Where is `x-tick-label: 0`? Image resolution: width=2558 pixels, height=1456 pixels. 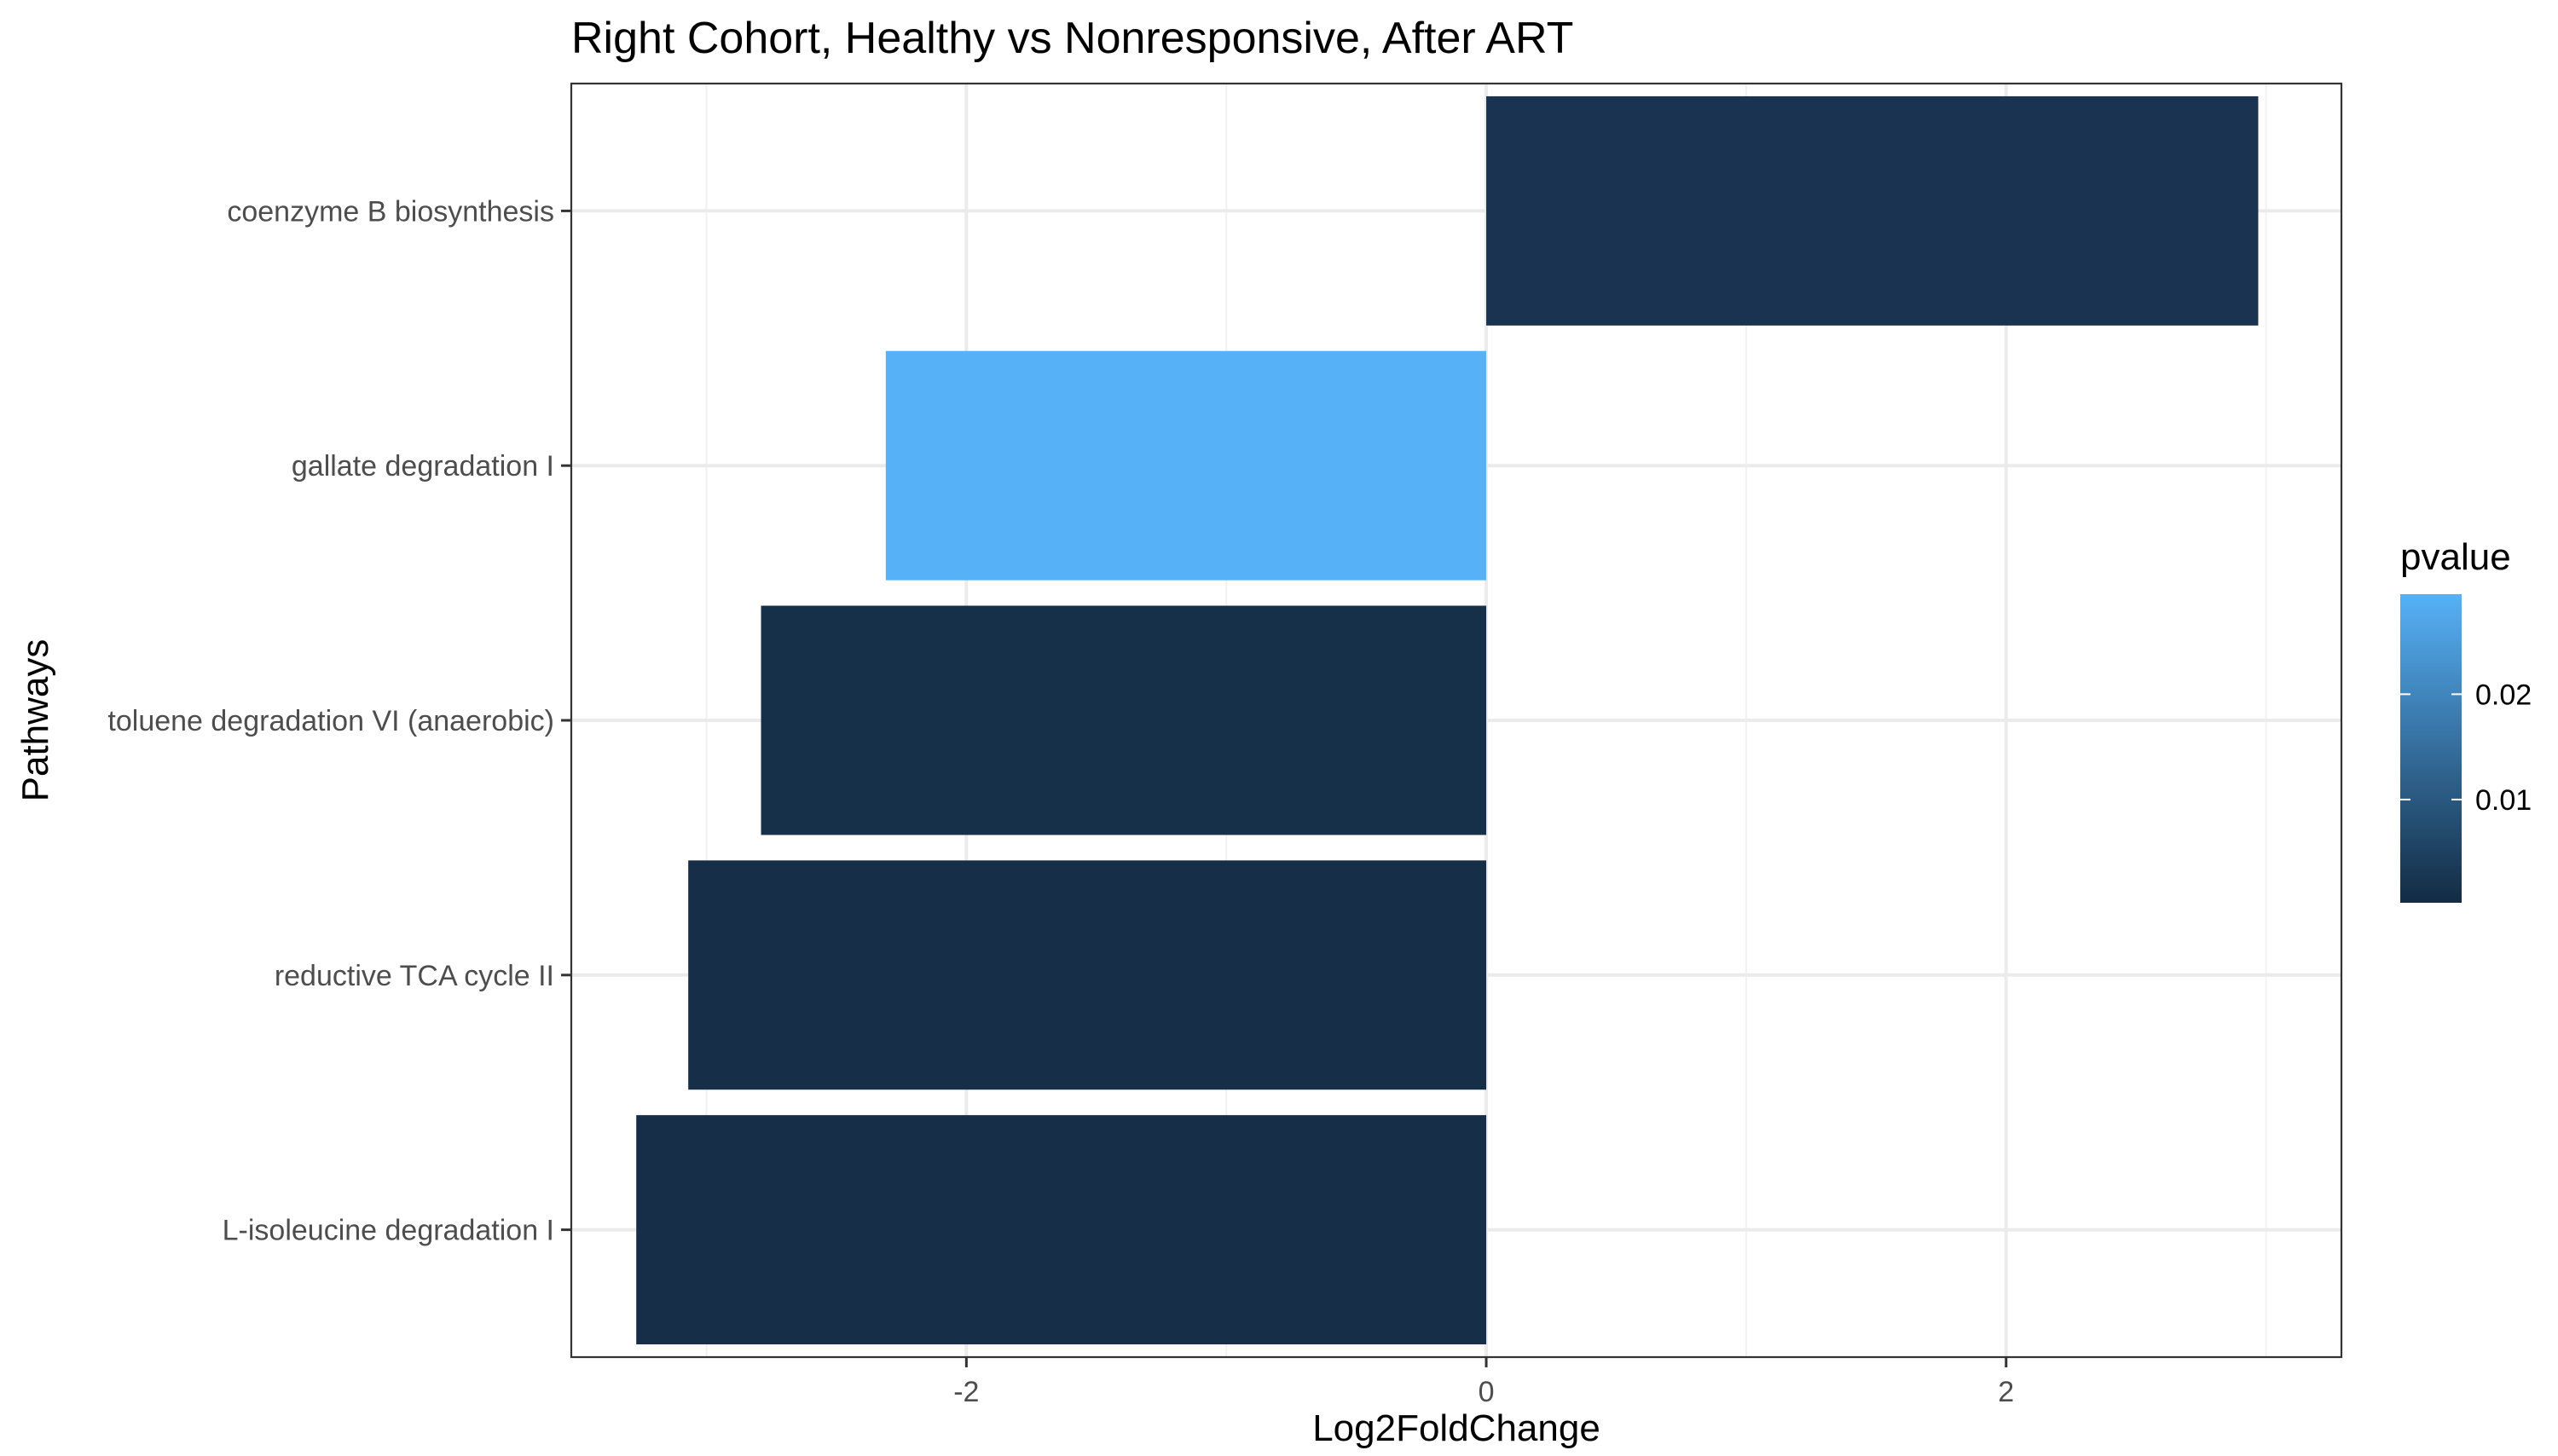 x-tick-label: 0 is located at coordinates (1487, 1392).